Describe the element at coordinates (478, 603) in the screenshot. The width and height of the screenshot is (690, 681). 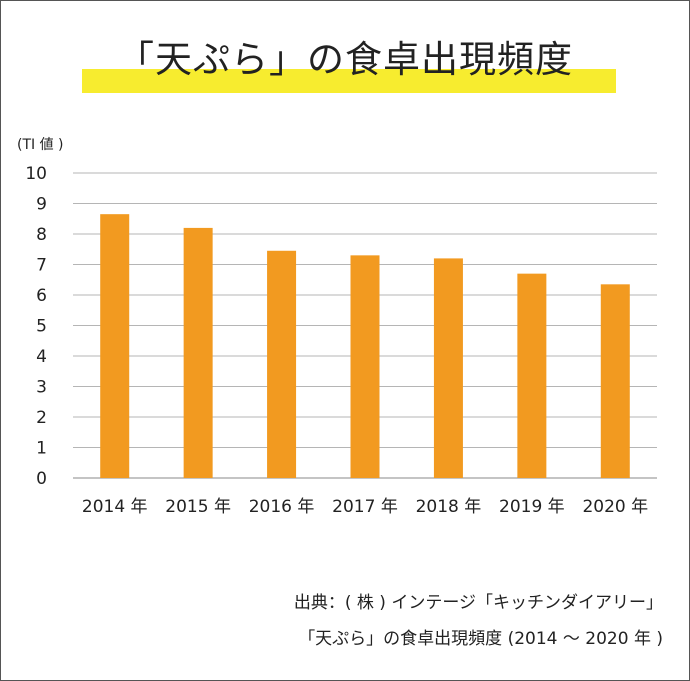
I see `source-line-1: 出典：( 株 ) インテージ「キッチンダイアリー」` at that location.